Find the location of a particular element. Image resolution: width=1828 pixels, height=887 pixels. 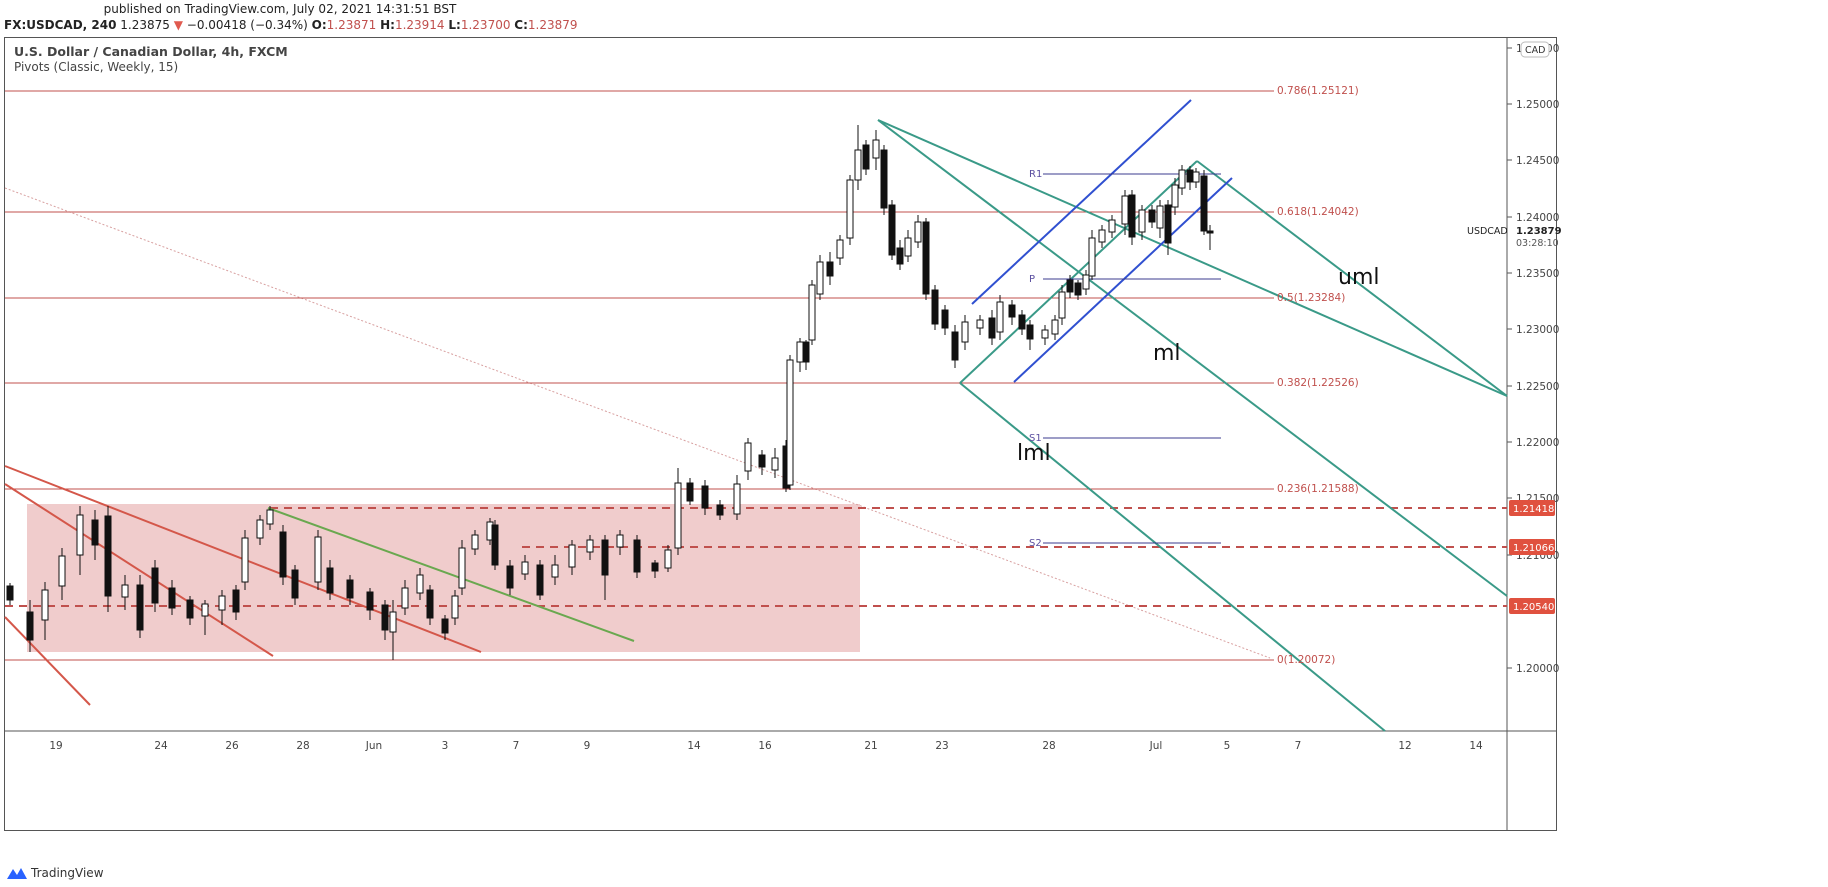

price-tick: 1.20000 is located at coordinates (1537, 669).